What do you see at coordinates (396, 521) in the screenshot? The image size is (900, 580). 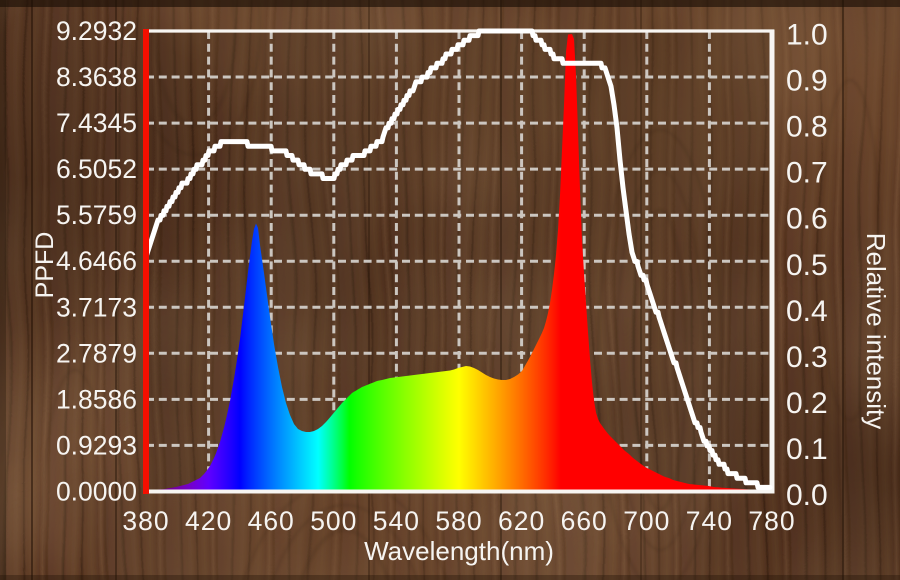 I see `svg-text: 540` at bounding box center [396, 521].